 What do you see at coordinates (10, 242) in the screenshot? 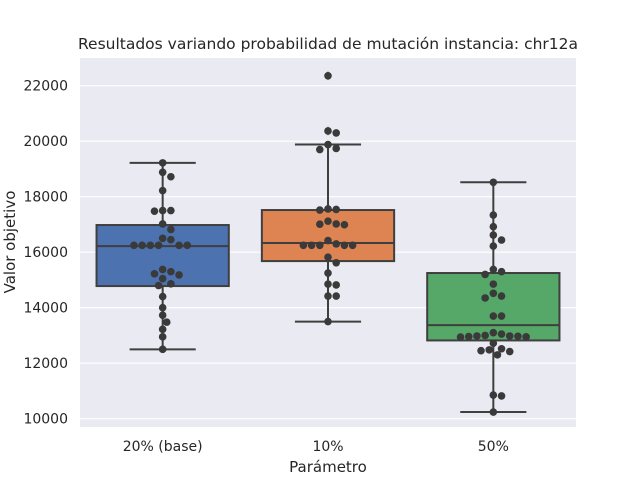
I see `y-axis-label: Valor objetivo` at bounding box center [10, 242].